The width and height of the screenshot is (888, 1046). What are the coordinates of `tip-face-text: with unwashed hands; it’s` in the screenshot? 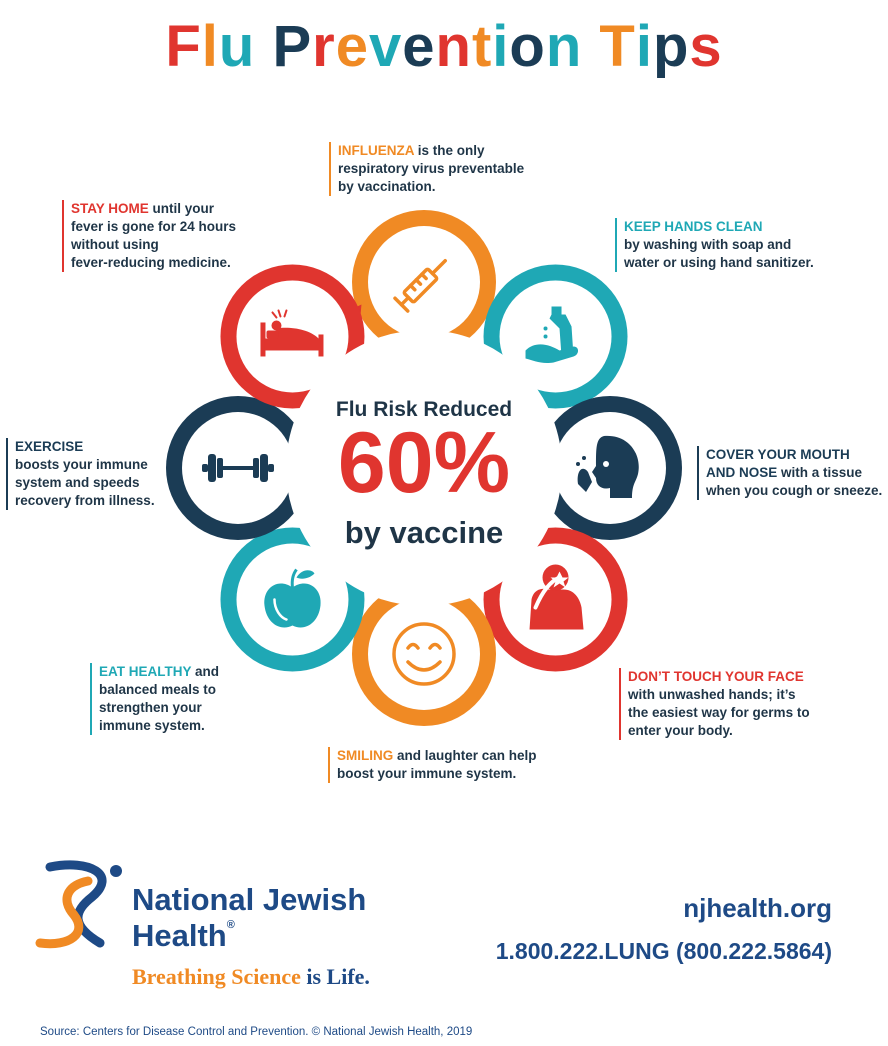 It's located at (712, 694).